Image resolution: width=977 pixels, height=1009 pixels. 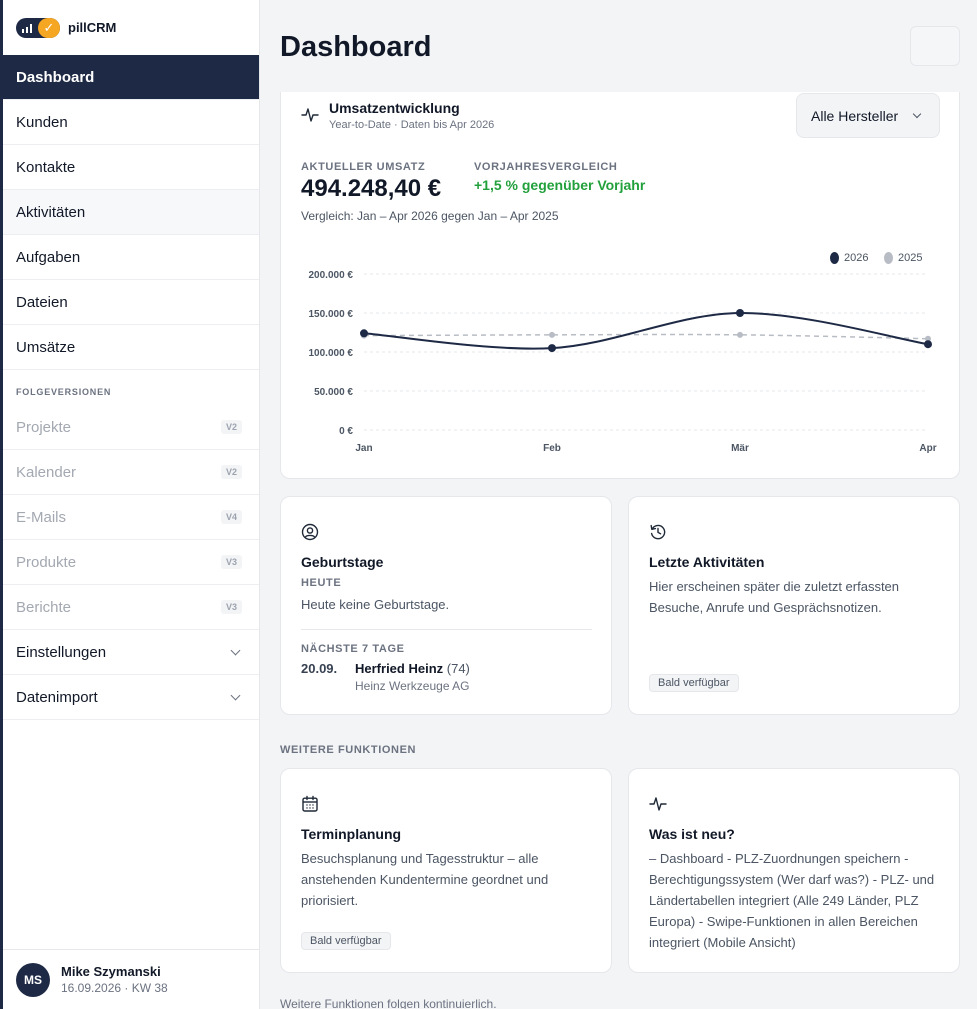 I want to click on sidebar-item-label: Aufgaben, so click(x=48, y=257).